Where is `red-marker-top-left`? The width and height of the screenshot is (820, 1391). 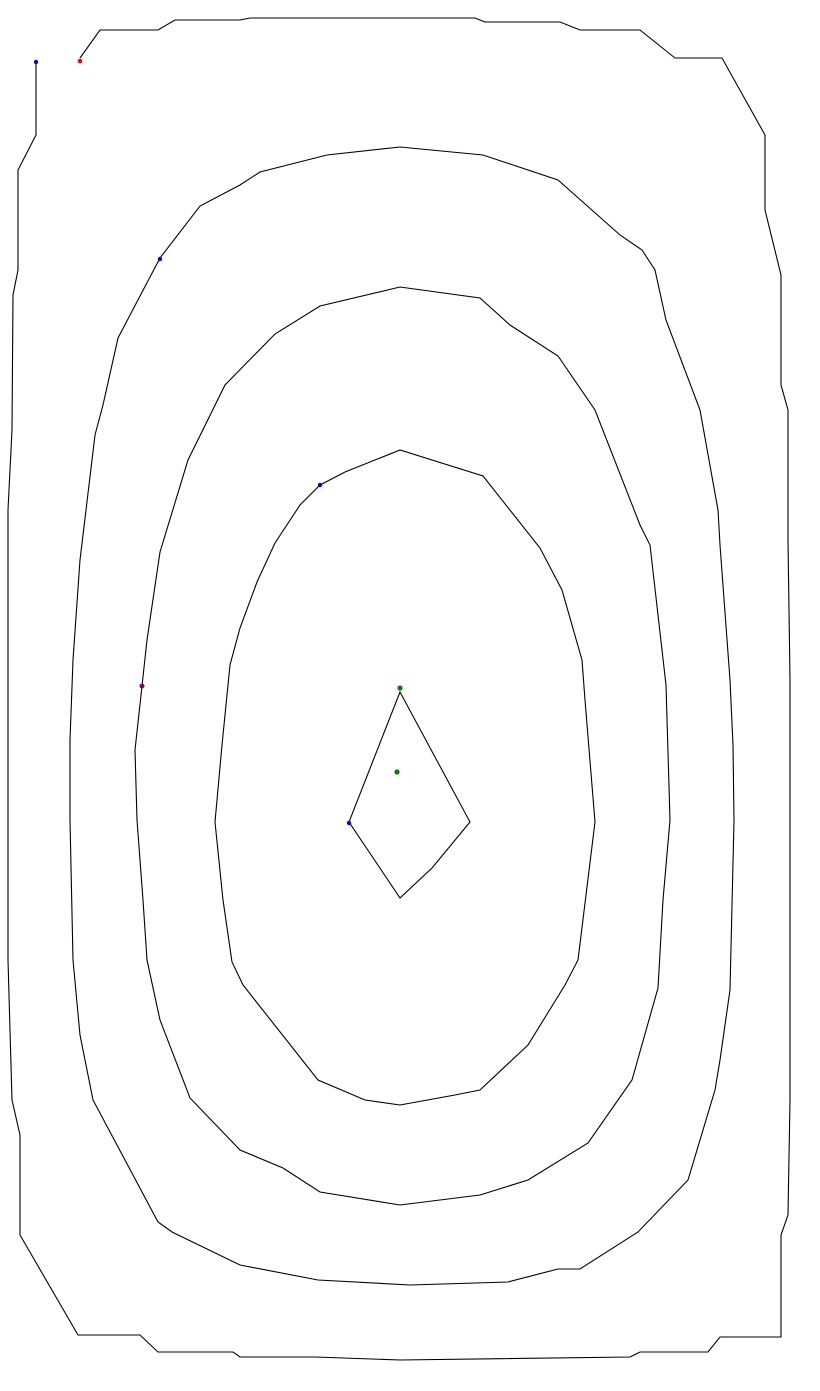 red-marker-top-left is located at coordinates (80, 61).